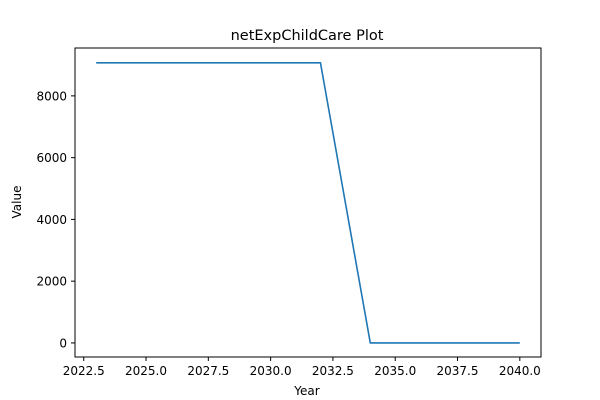  What do you see at coordinates (333, 371) in the screenshot?
I see `x-tick-label: 2032.5` at bounding box center [333, 371].